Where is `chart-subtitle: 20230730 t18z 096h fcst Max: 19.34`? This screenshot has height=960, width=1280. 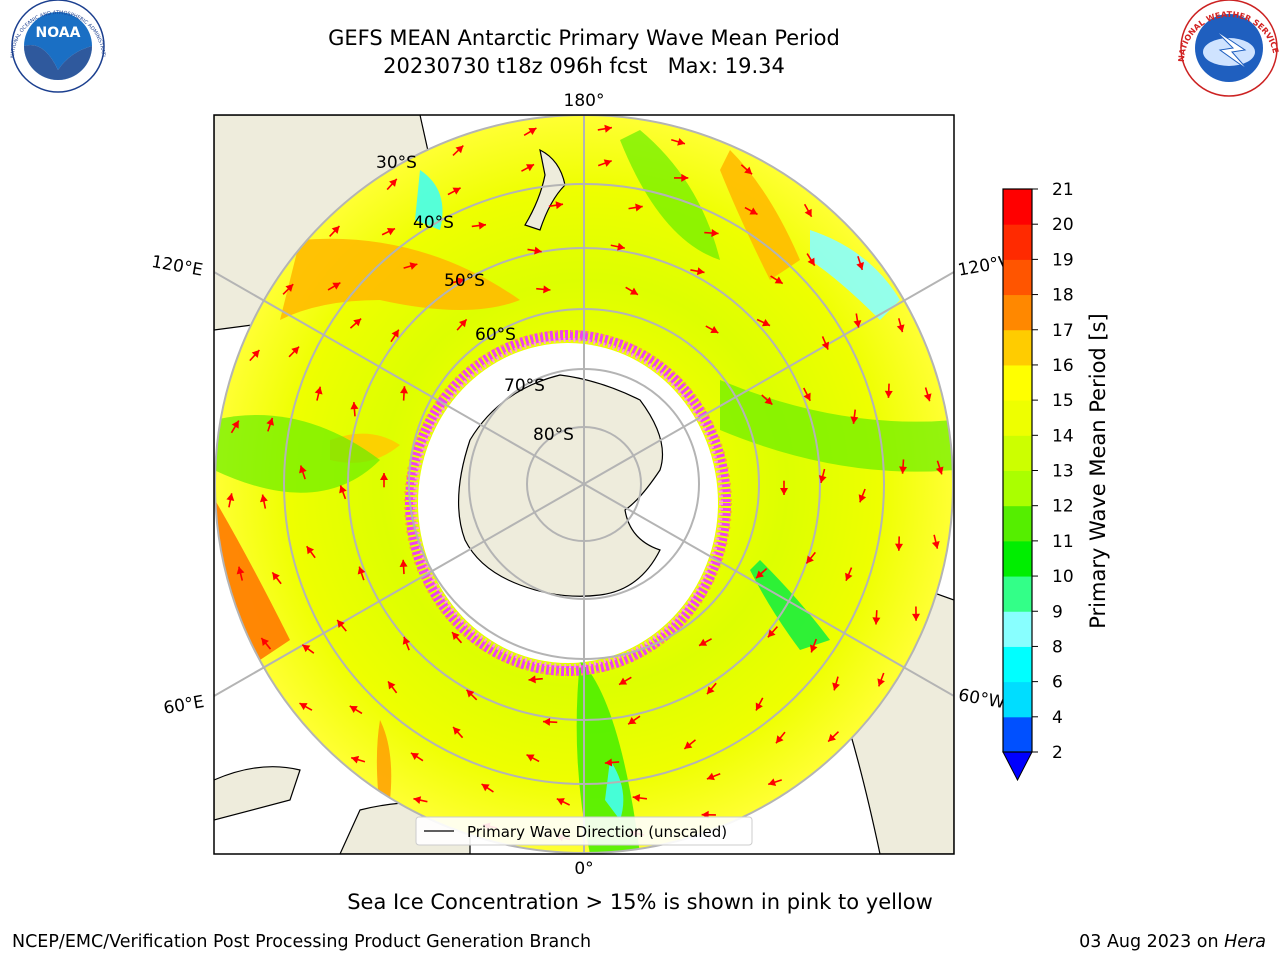
chart-subtitle: 20230730 t18z 096h fcst Max: 19.34 is located at coordinates (584, 66).